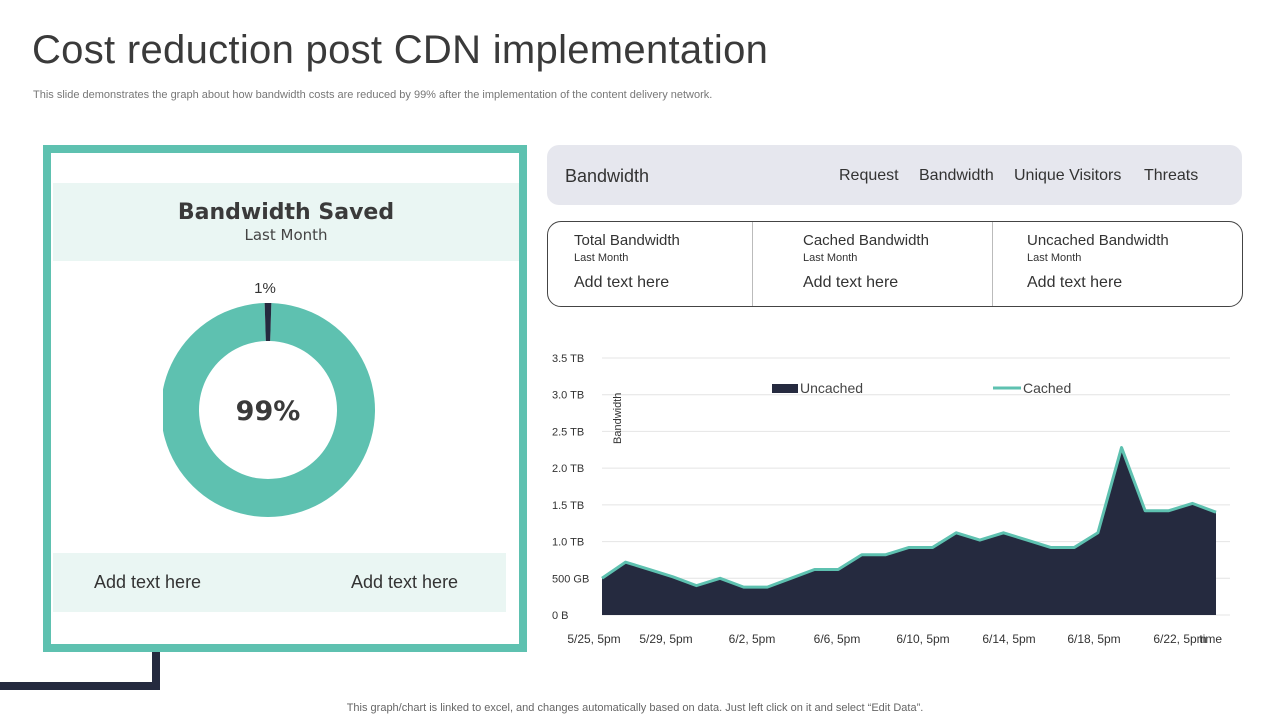  I want to click on x-axis-label: time, so click(1210, 639).